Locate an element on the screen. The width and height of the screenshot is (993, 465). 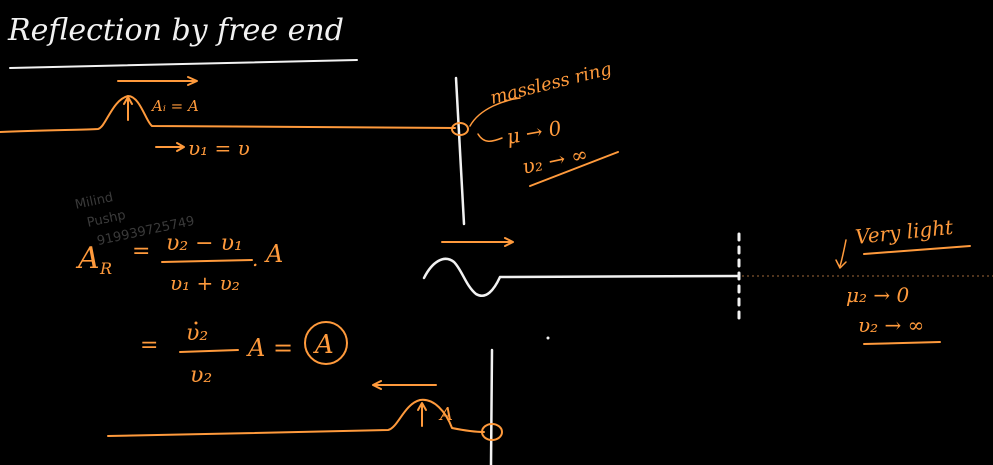
very-light-pointer is located at coordinates (843, 253).